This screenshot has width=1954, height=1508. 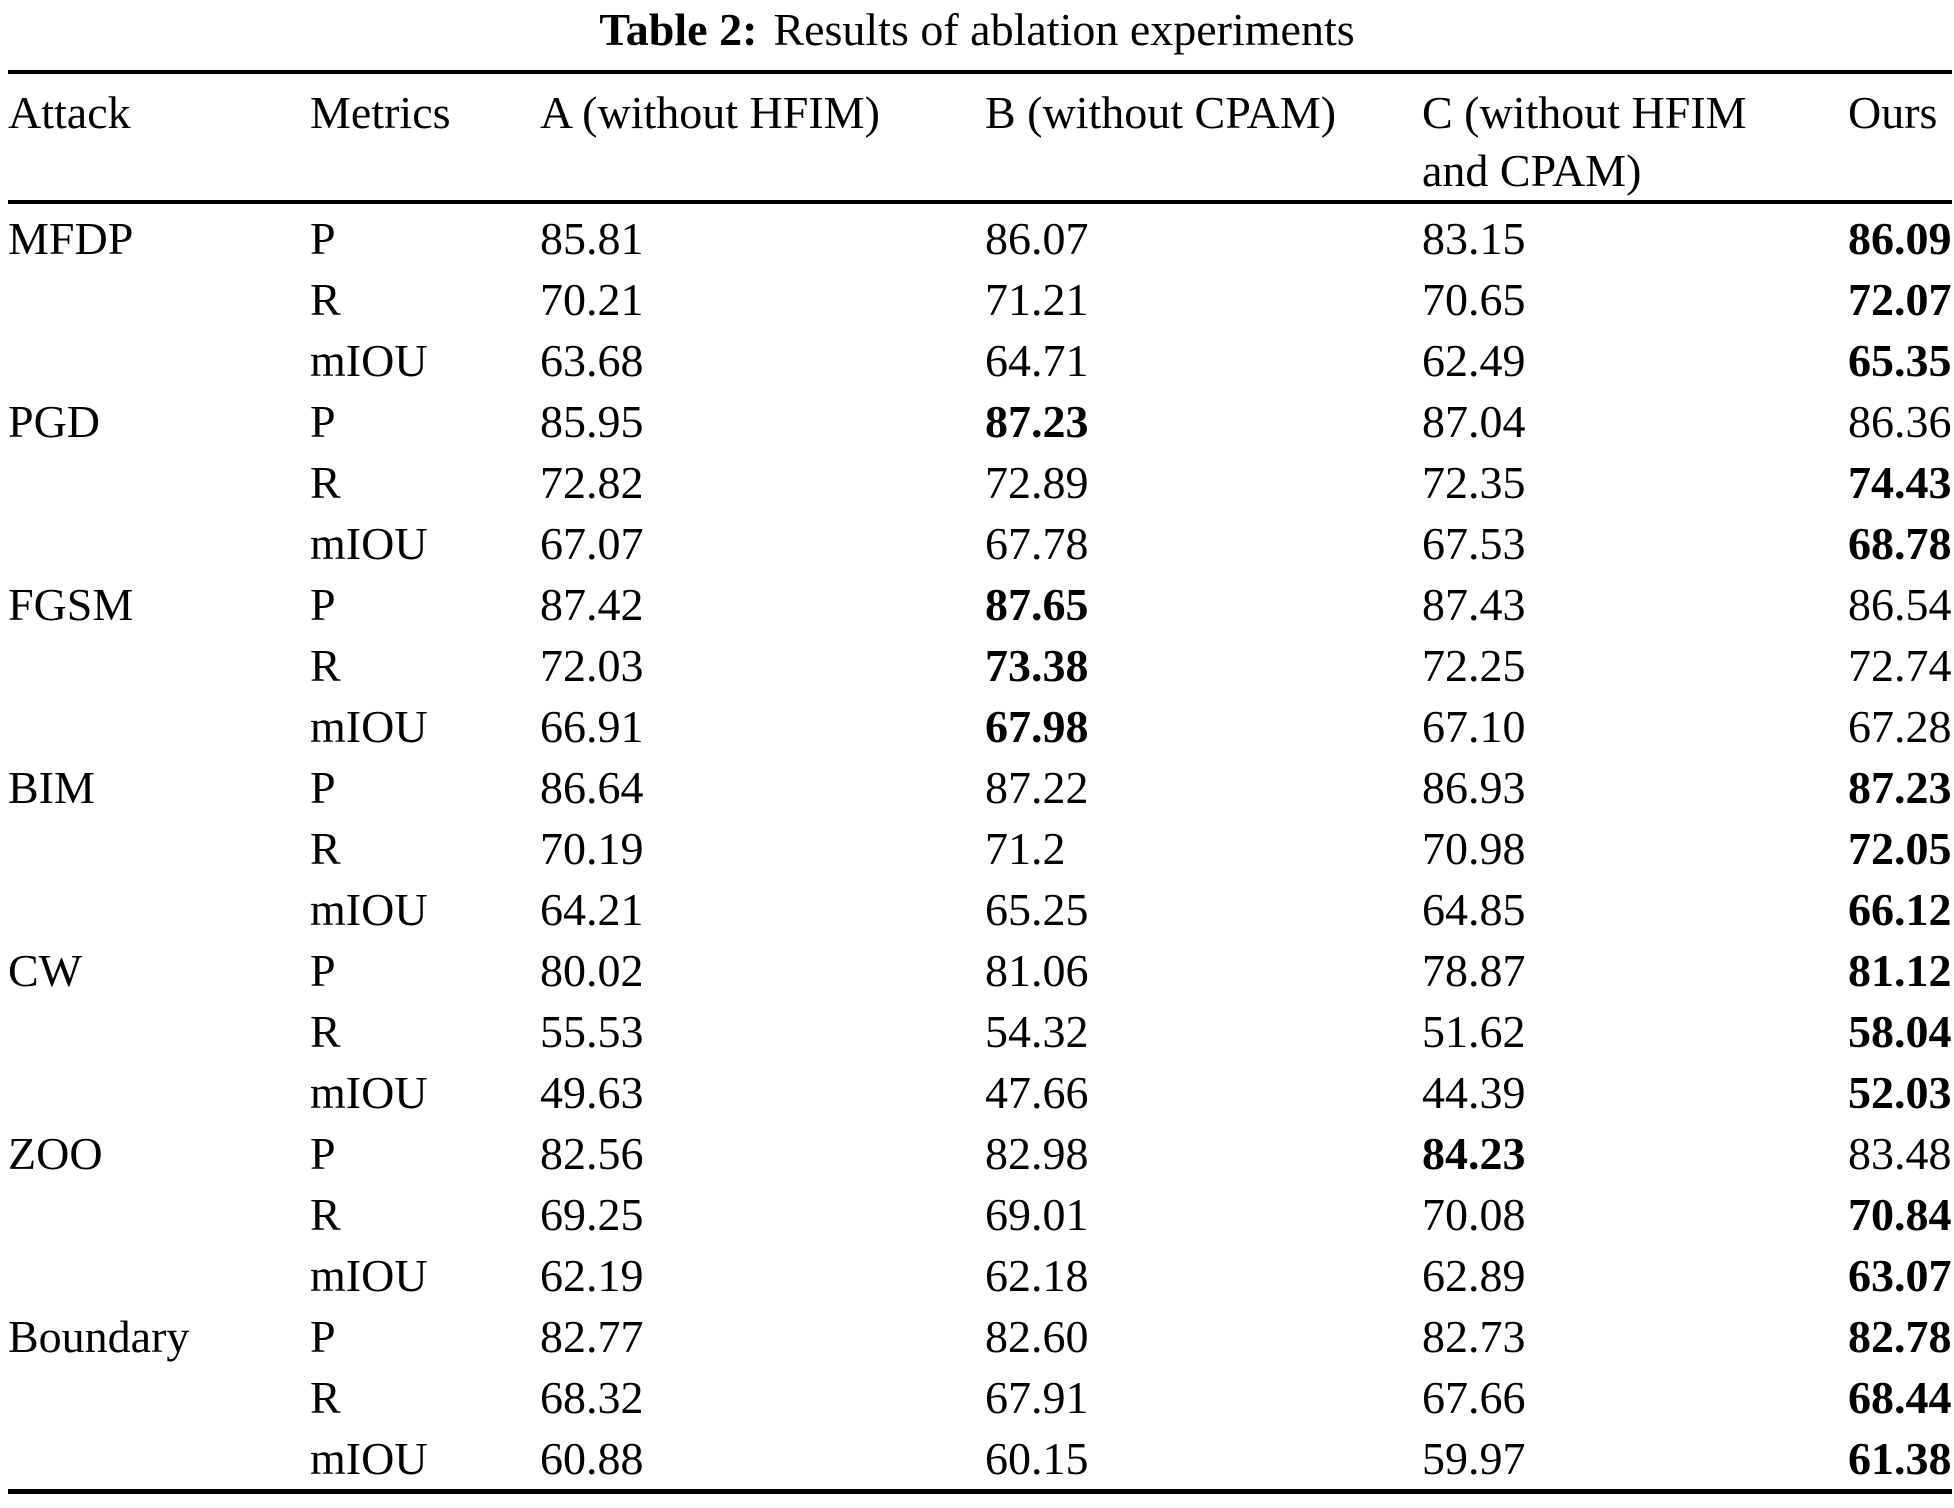 What do you see at coordinates (1474, 360) in the screenshot?
I see `value-c-cell: 62.49` at bounding box center [1474, 360].